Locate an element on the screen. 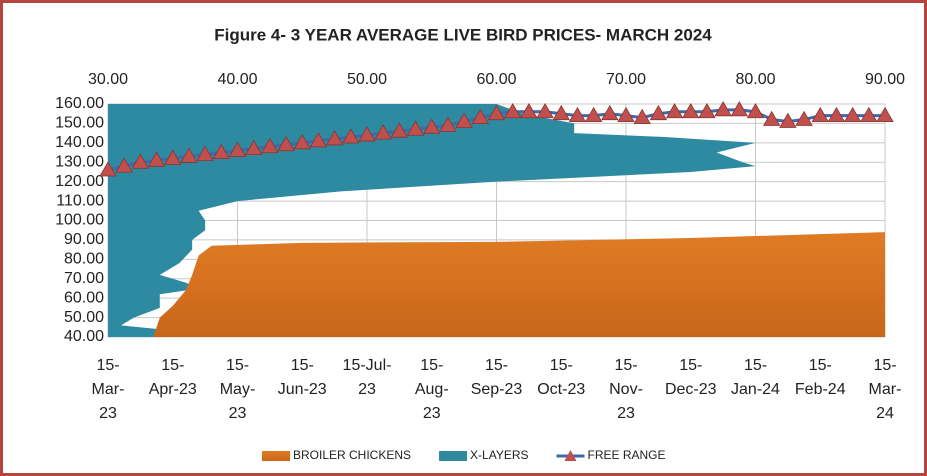  x-top-tick-label: 40.00 is located at coordinates (237, 79).